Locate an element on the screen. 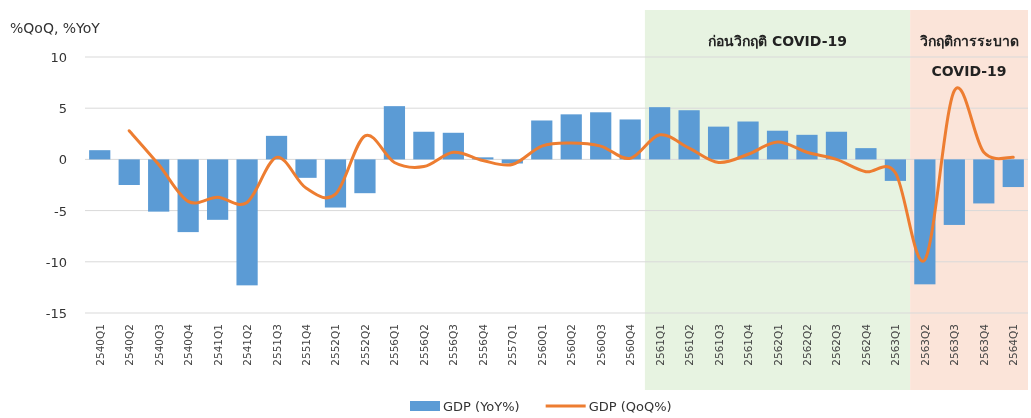 The height and width of the screenshot is (418, 1031). y-tick-label: 10 is located at coordinates (58, 57).